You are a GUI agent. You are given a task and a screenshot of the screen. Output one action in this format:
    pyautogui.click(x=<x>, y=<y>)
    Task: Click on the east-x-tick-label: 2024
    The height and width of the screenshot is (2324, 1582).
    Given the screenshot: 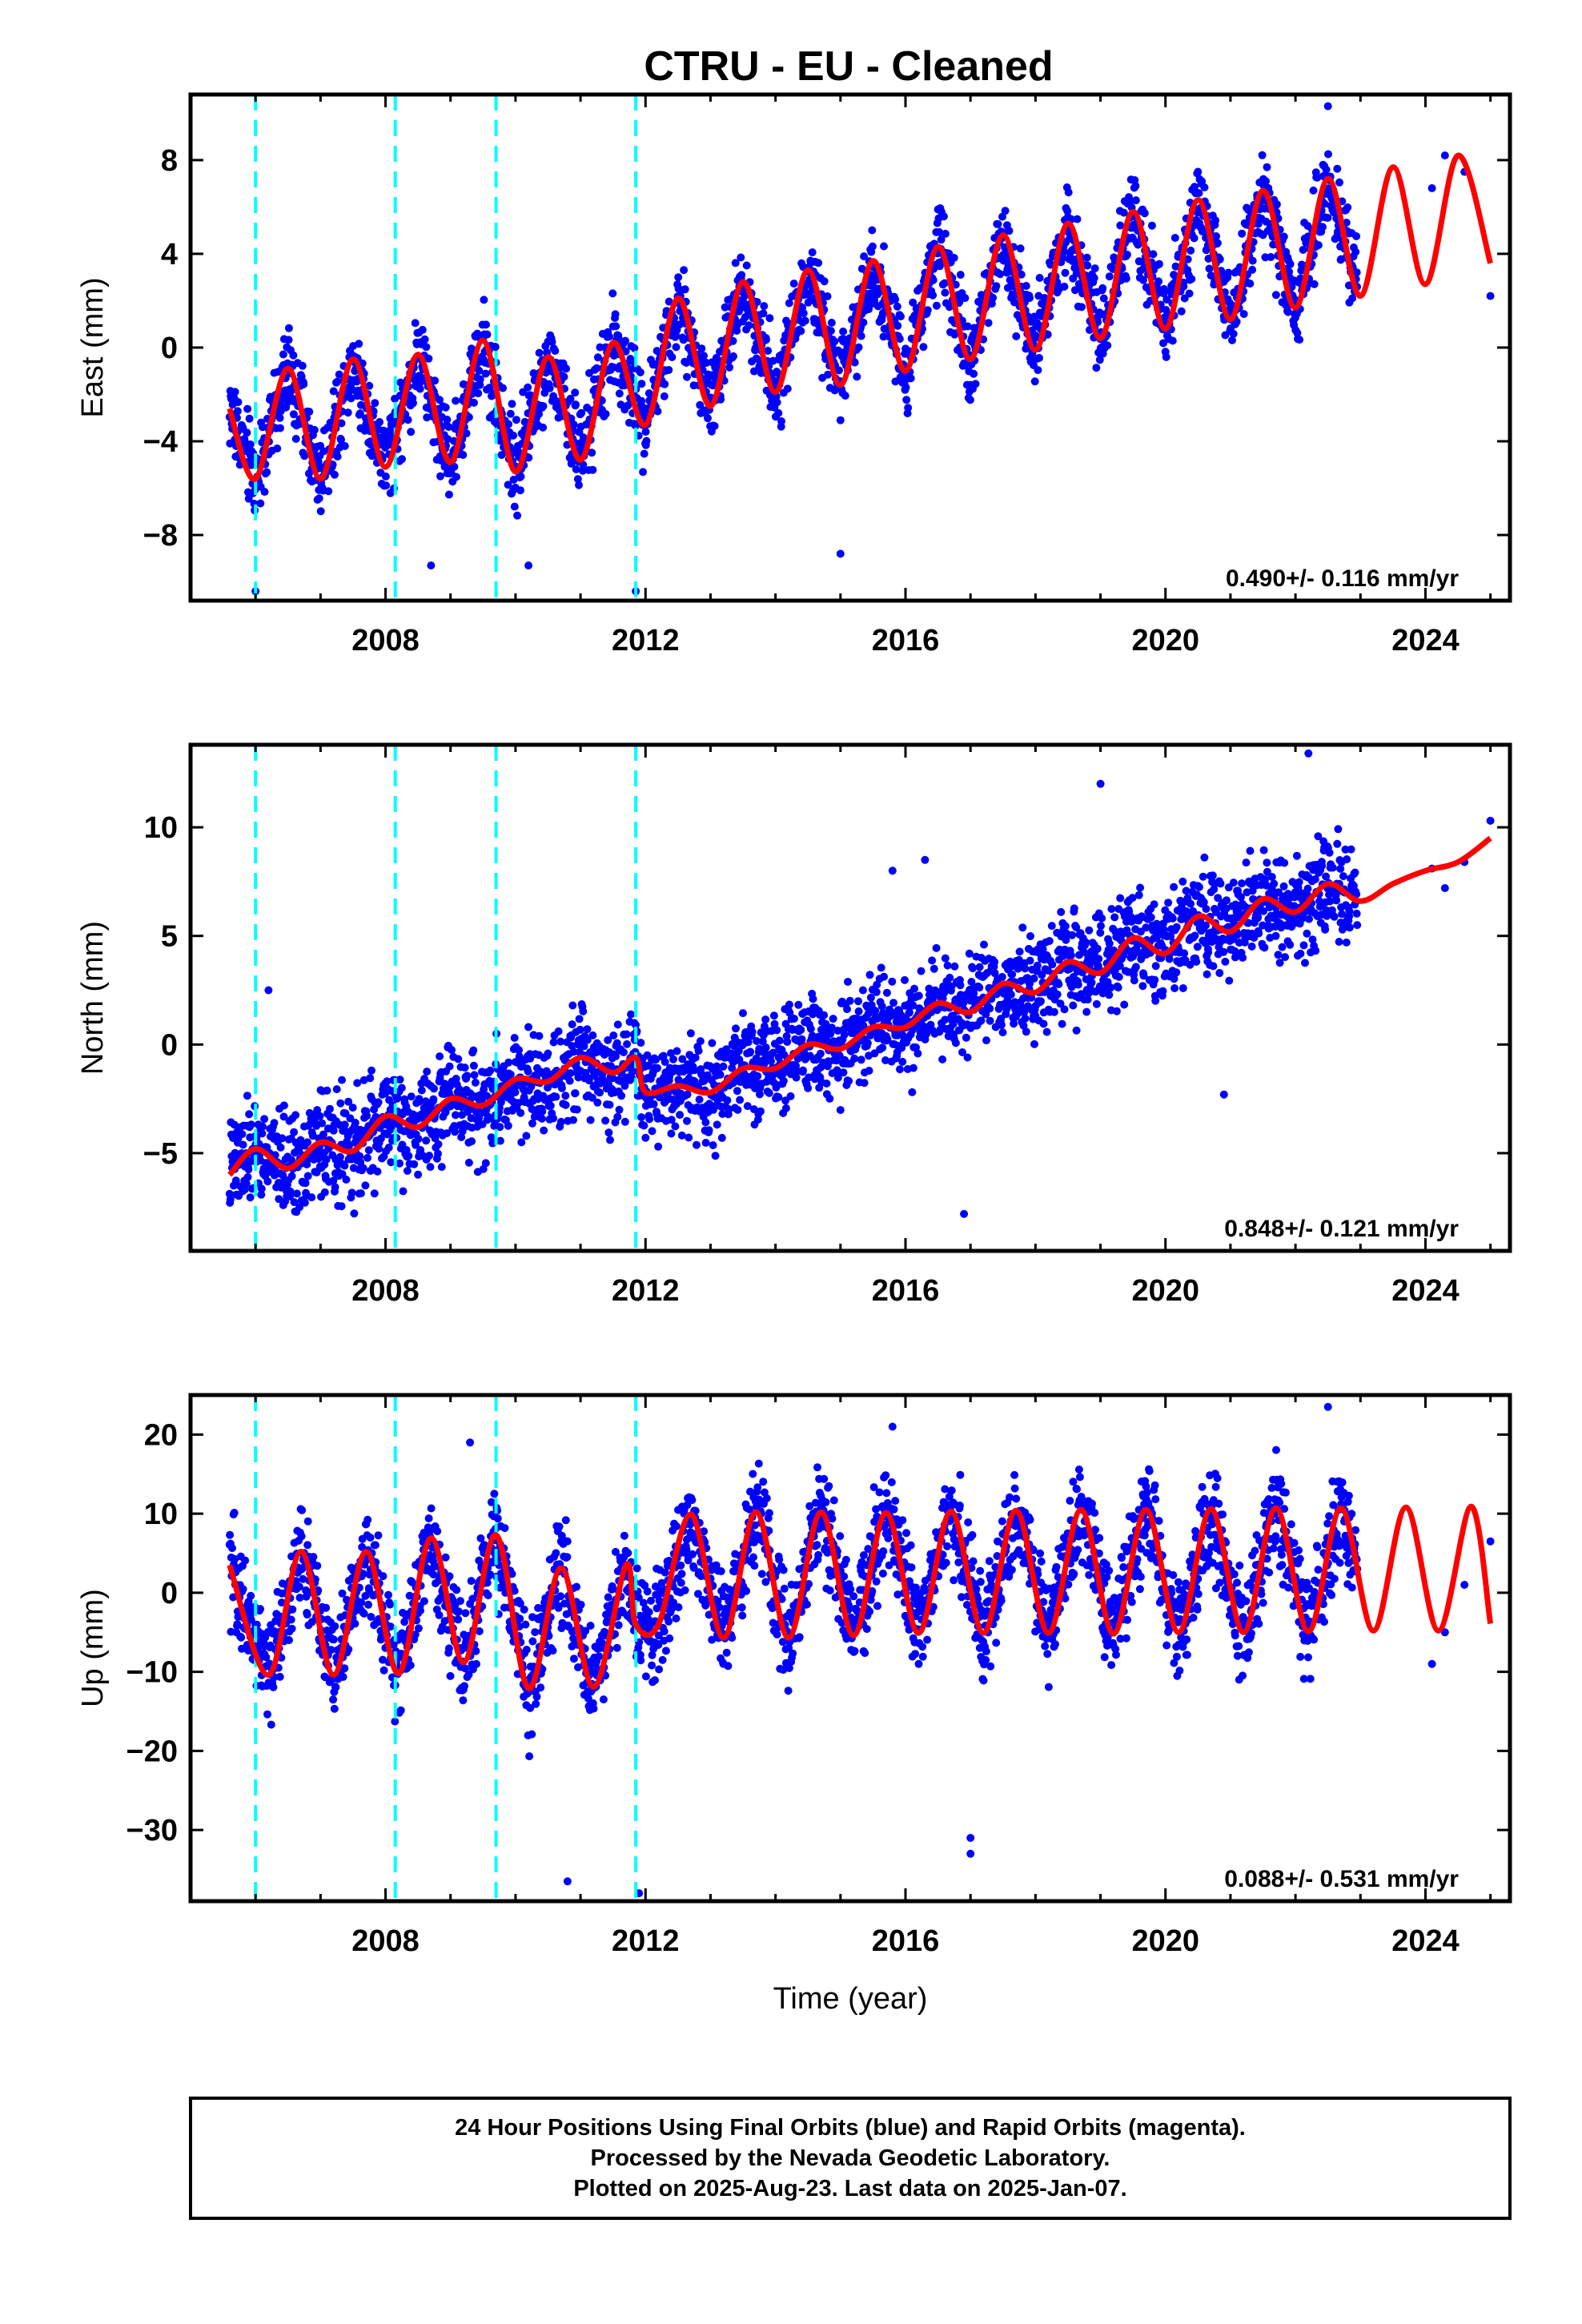 What is the action you would take?
    pyautogui.click(x=1425, y=640)
    